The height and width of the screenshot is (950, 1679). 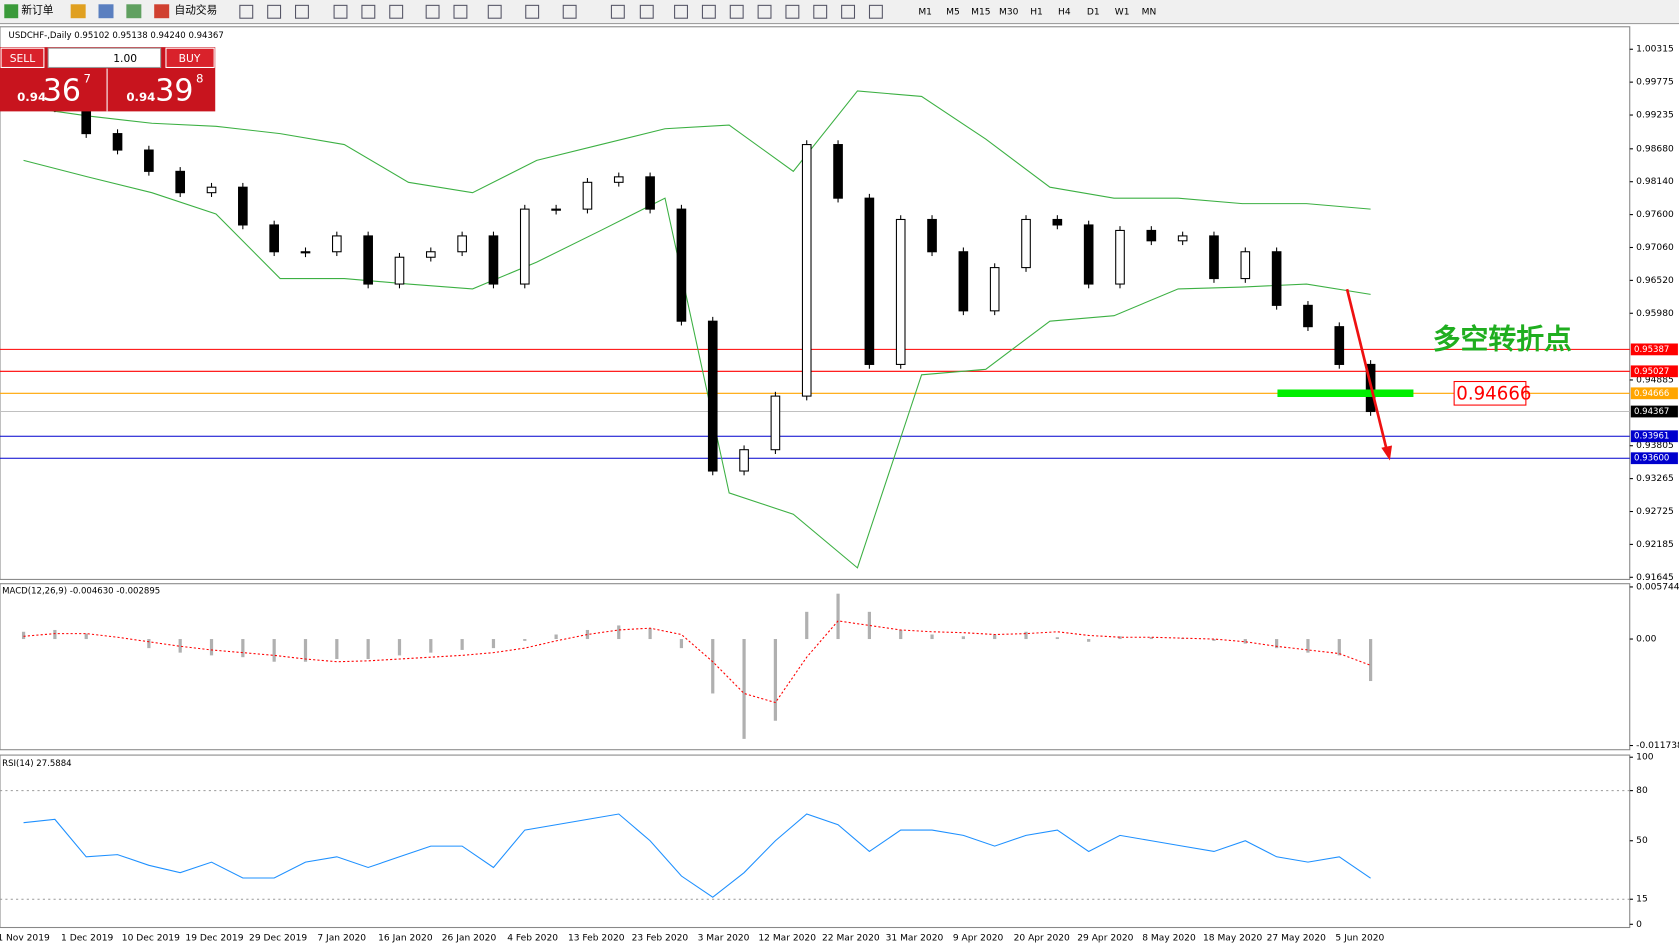 What do you see at coordinates (104, 58) in the screenshot?
I see `lot-field` at bounding box center [104, 58].